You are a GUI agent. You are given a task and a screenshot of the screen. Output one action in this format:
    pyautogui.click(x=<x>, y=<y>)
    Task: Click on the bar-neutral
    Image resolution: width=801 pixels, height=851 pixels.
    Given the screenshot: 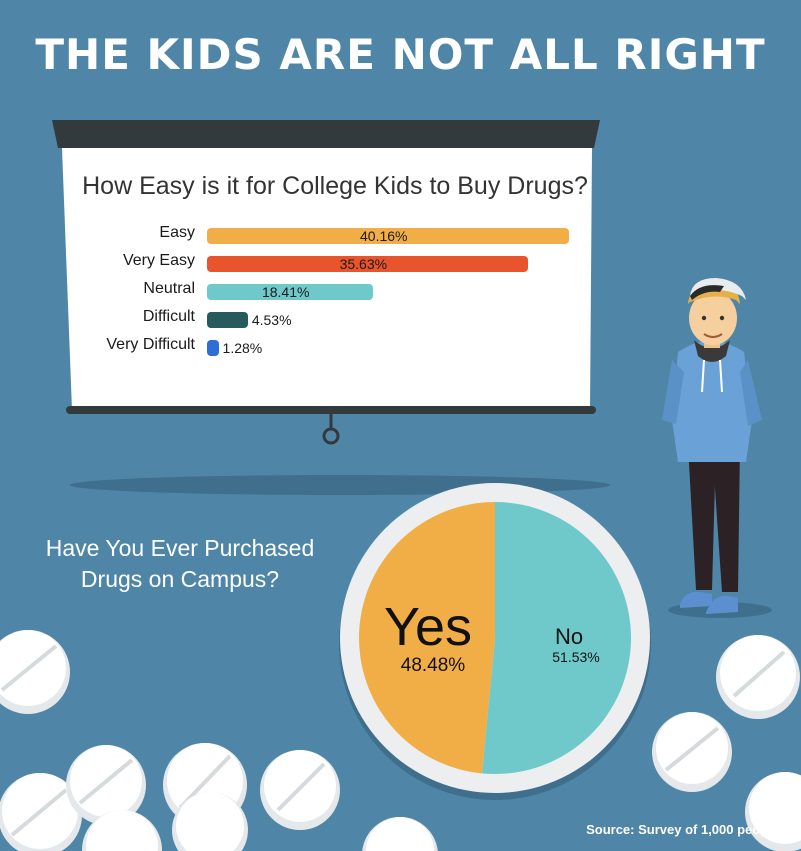 What is the action you would take?
    pyautogui.click(x=290, y=292)
    